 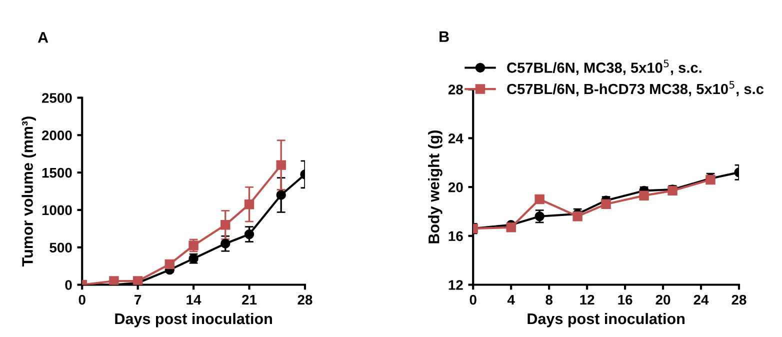 I want to click on x-tick-label: 8, so click(x=549, y=299).